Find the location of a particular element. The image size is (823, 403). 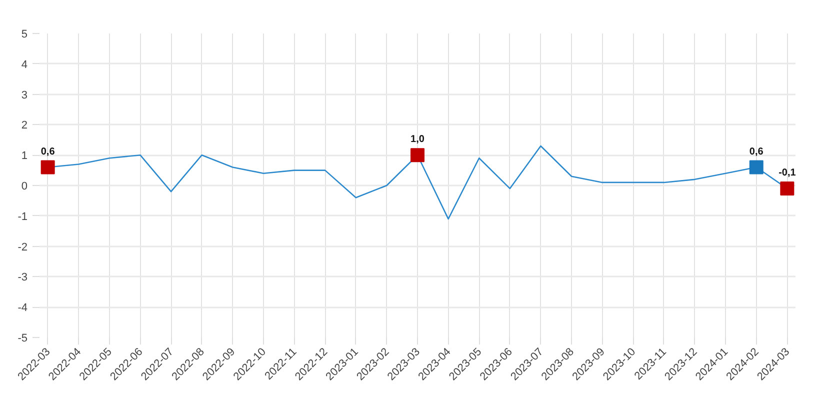

y-tick-label: -4 is located at coordinates (23, 308).